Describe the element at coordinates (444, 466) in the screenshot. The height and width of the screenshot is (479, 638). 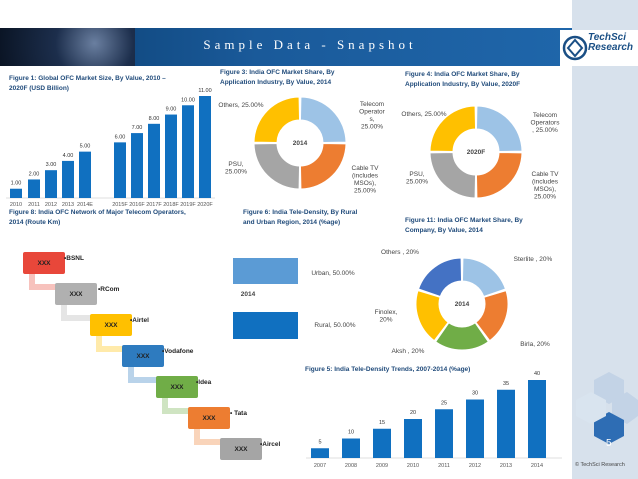
I see `fig5-tick-label: 2011` at that location.